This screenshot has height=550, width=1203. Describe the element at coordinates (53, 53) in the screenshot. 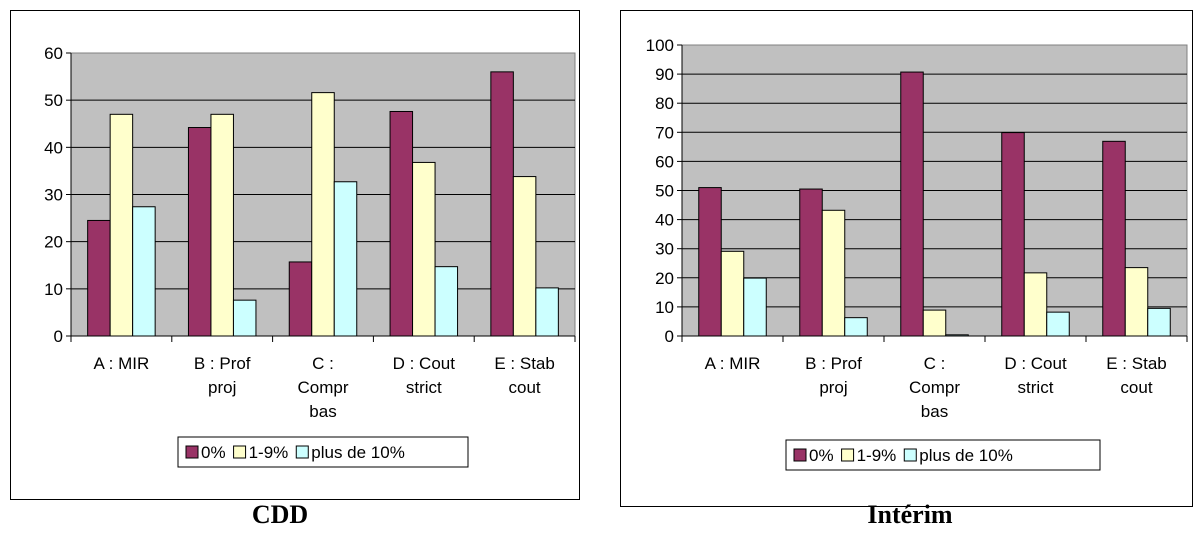

I see `chart-0-y-tick-label: 60` at that location.